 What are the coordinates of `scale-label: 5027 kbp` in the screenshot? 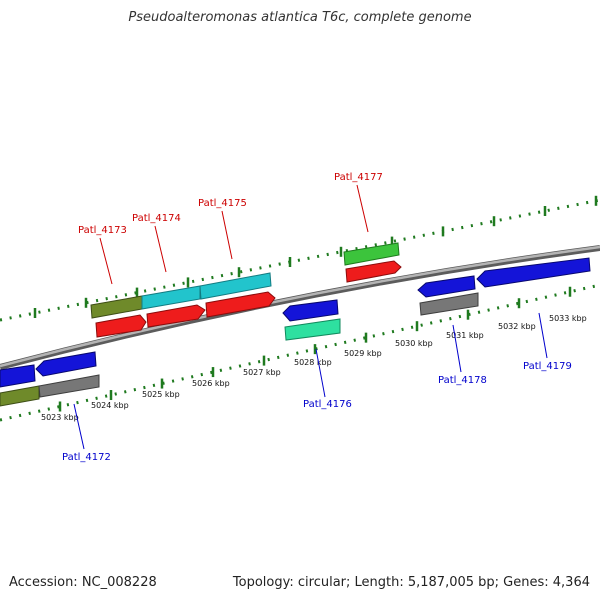 It's located at (262, 372).